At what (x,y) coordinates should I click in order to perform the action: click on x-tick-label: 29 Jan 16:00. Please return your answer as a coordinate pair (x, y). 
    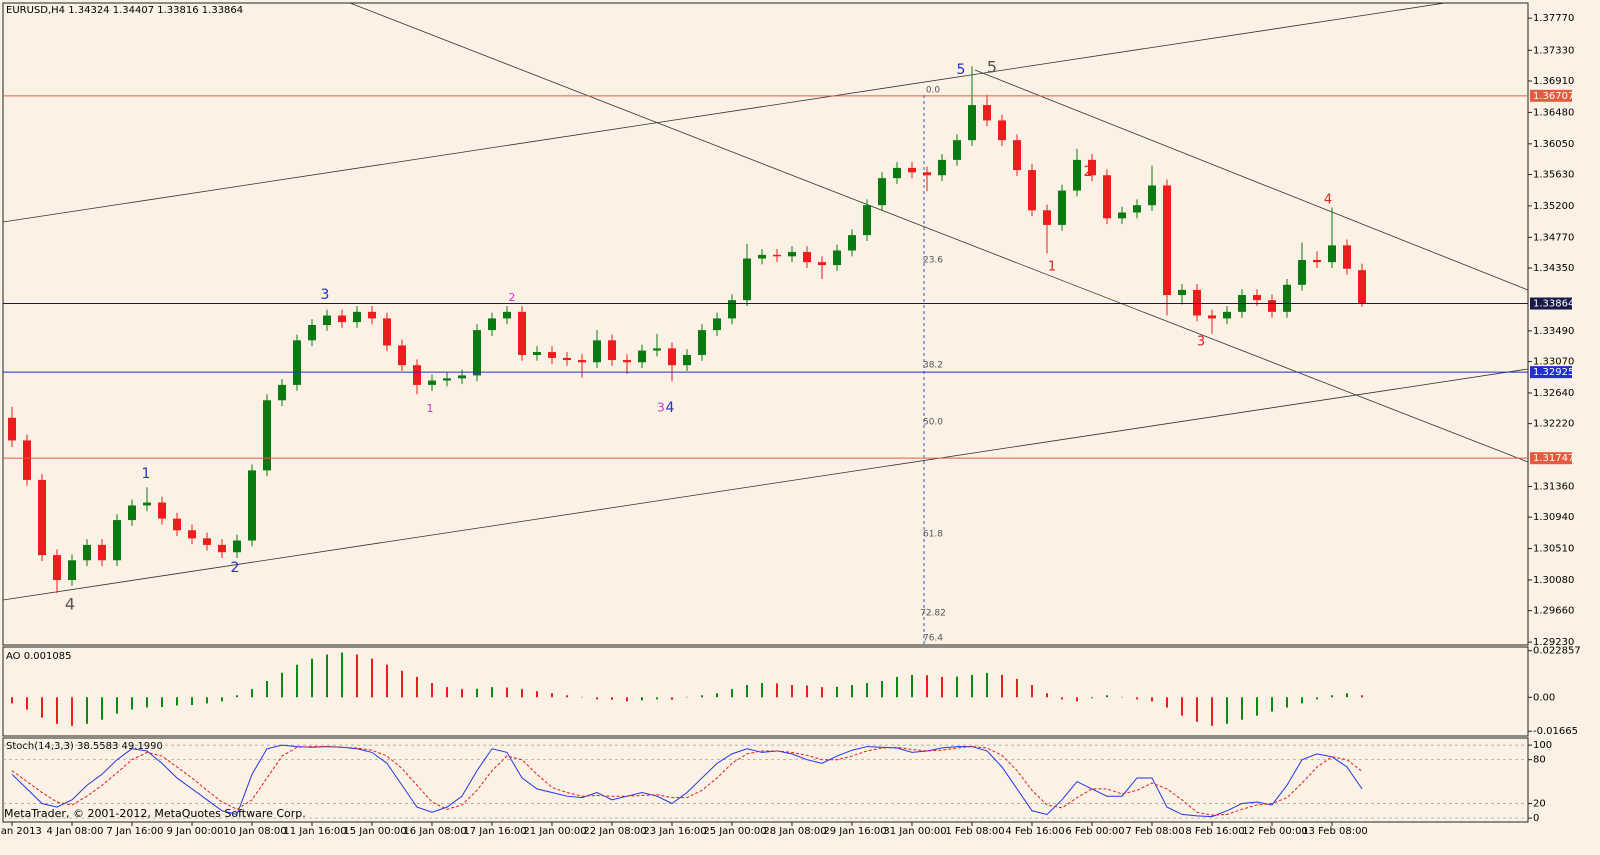
    Looking at the image, I should click on (854, 831).